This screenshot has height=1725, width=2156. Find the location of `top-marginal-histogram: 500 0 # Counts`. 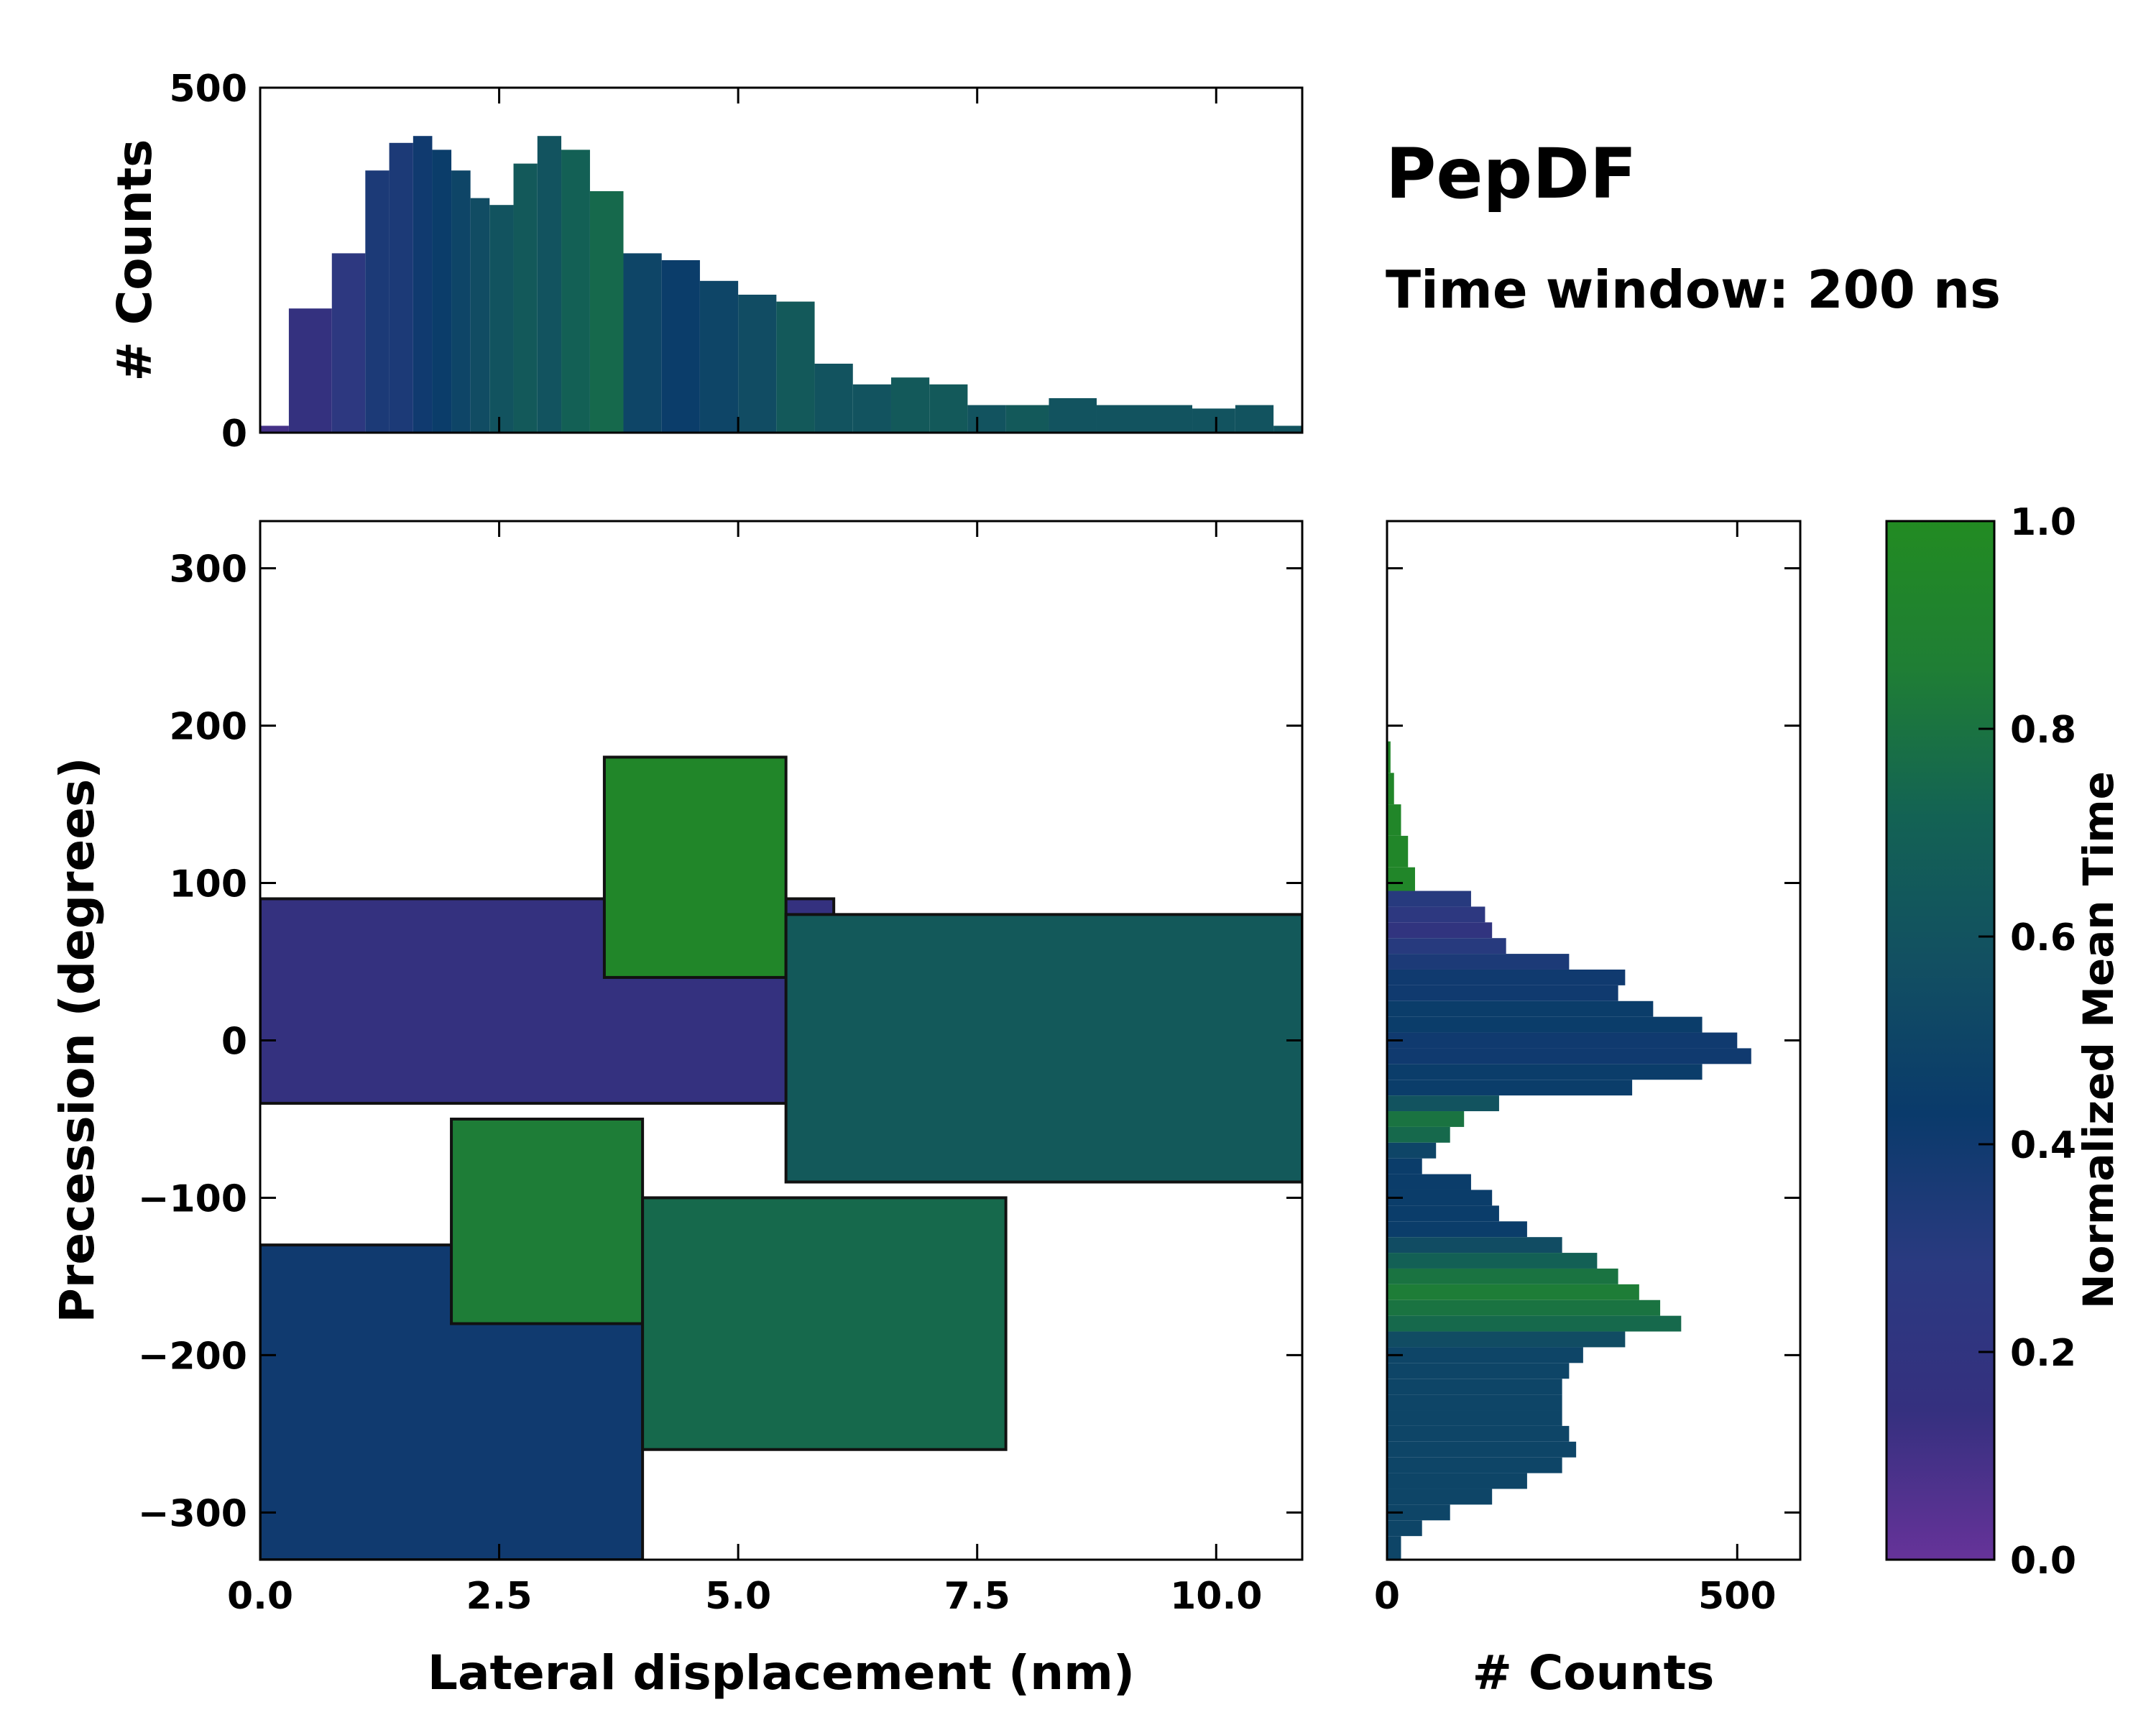

top-marginal-histogram: 500 0 # Counts is located at coordinates (705, 262).